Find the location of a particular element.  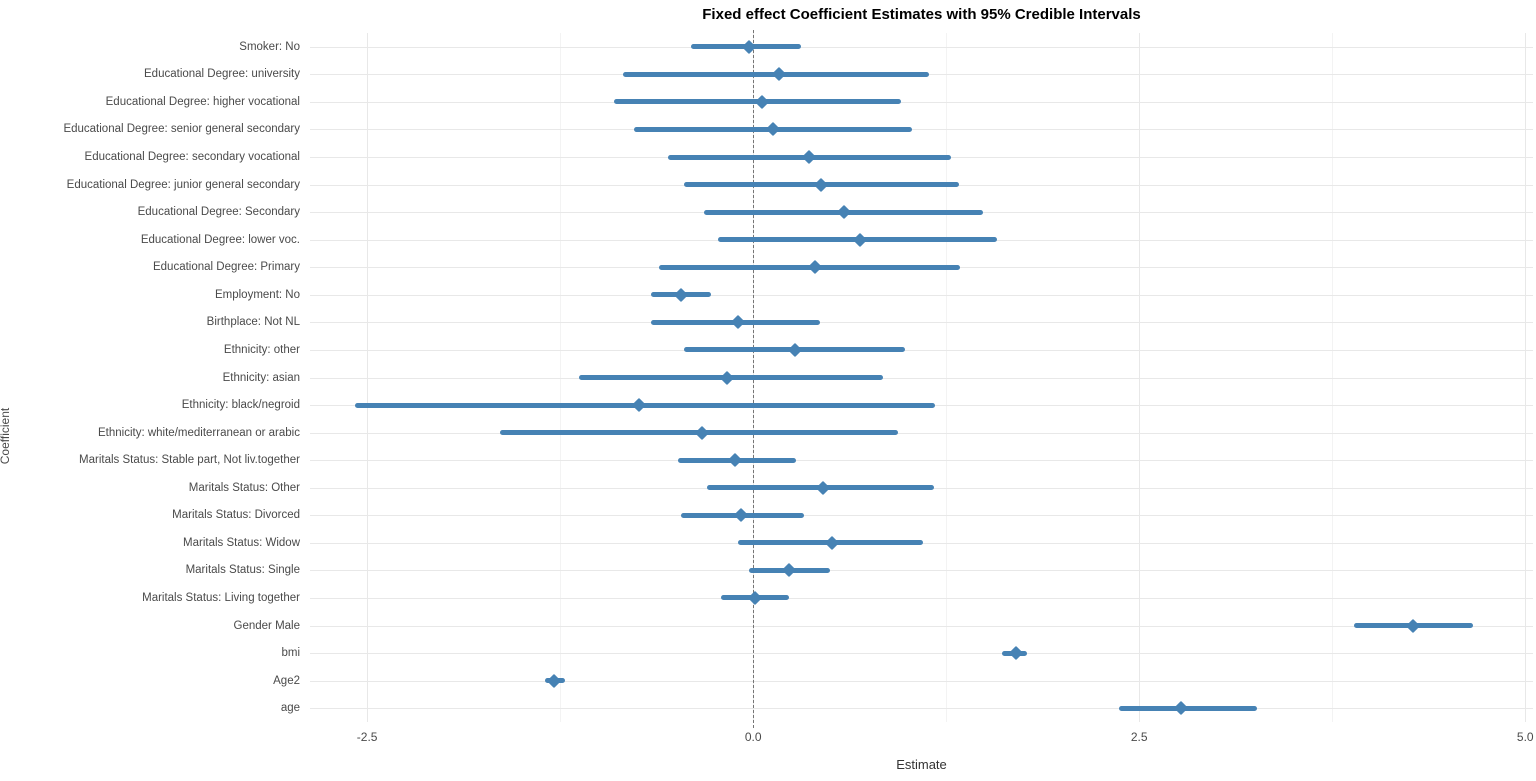

x-tick-label: 2.5 is located at coordinates (1139, 737).